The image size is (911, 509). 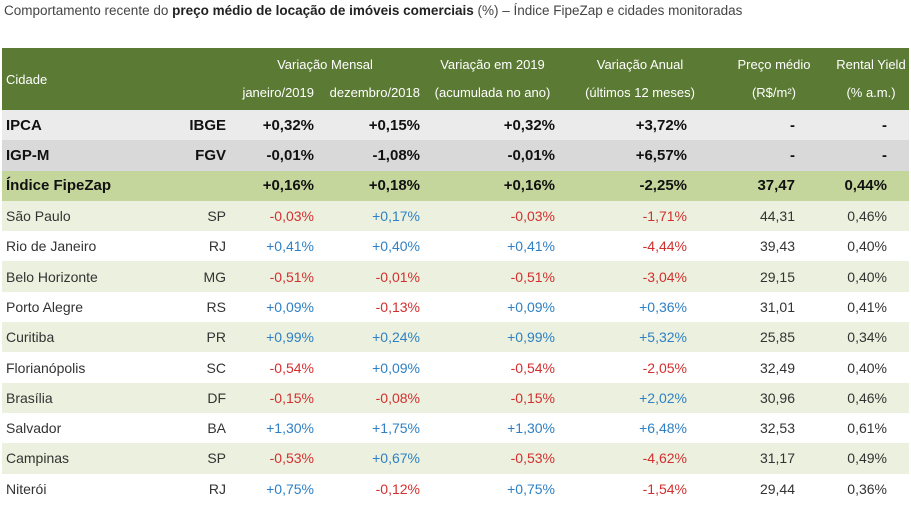 I want to click on row-jan: -0,54%, so click(x=291, y=367).